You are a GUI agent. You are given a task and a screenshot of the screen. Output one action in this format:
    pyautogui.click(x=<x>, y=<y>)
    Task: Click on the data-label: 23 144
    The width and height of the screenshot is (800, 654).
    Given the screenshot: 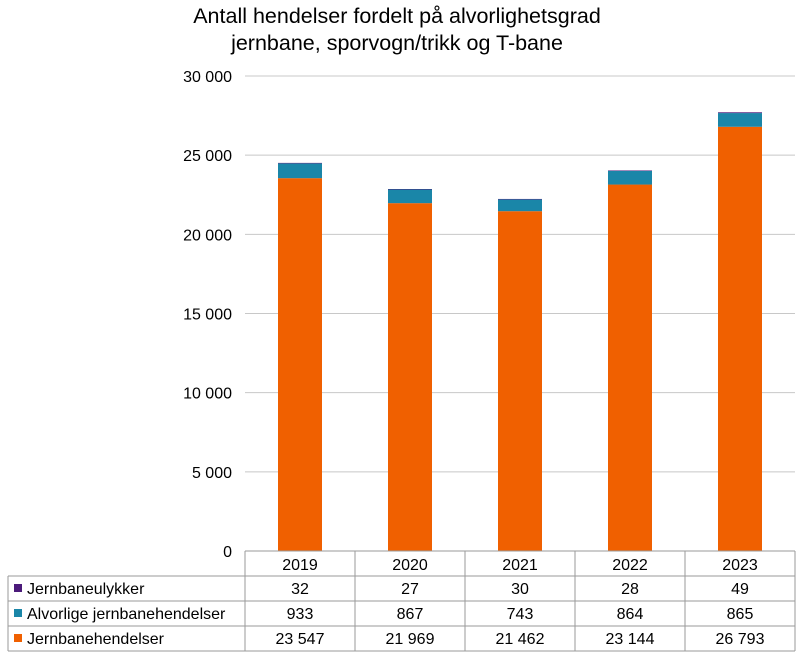 What is the action you would take?
    pyautogui.click(x=630, y=639)
    